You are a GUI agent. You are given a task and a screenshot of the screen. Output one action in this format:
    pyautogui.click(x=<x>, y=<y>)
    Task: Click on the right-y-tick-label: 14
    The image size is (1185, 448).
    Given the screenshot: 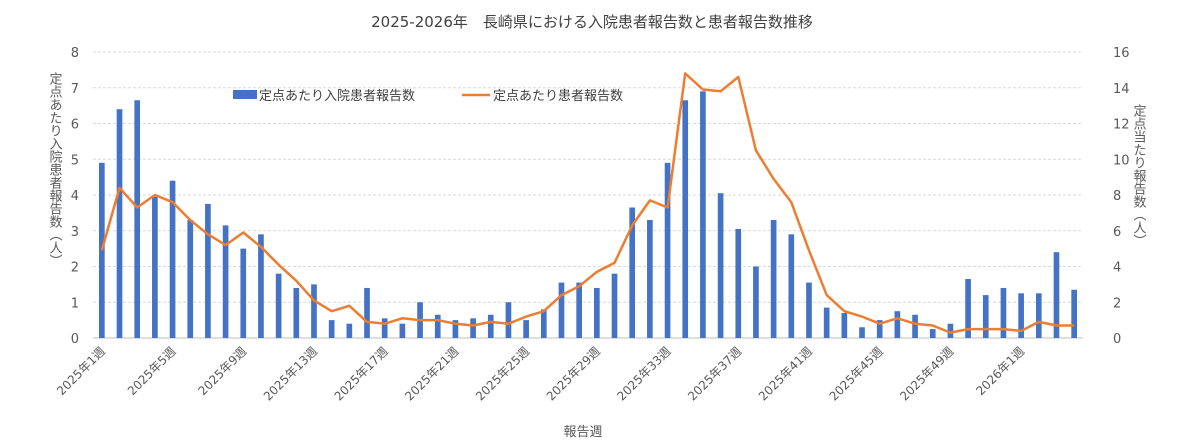 What is the action you would take?
    pyautogui.click(x=1121, y=89)
    